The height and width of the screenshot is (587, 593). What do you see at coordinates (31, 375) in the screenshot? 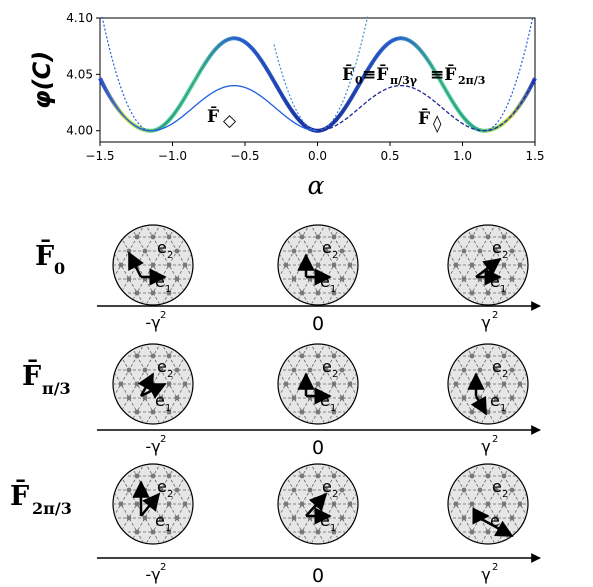
I see `row-label-1-main: F̄` at bounding box center [31, 375].